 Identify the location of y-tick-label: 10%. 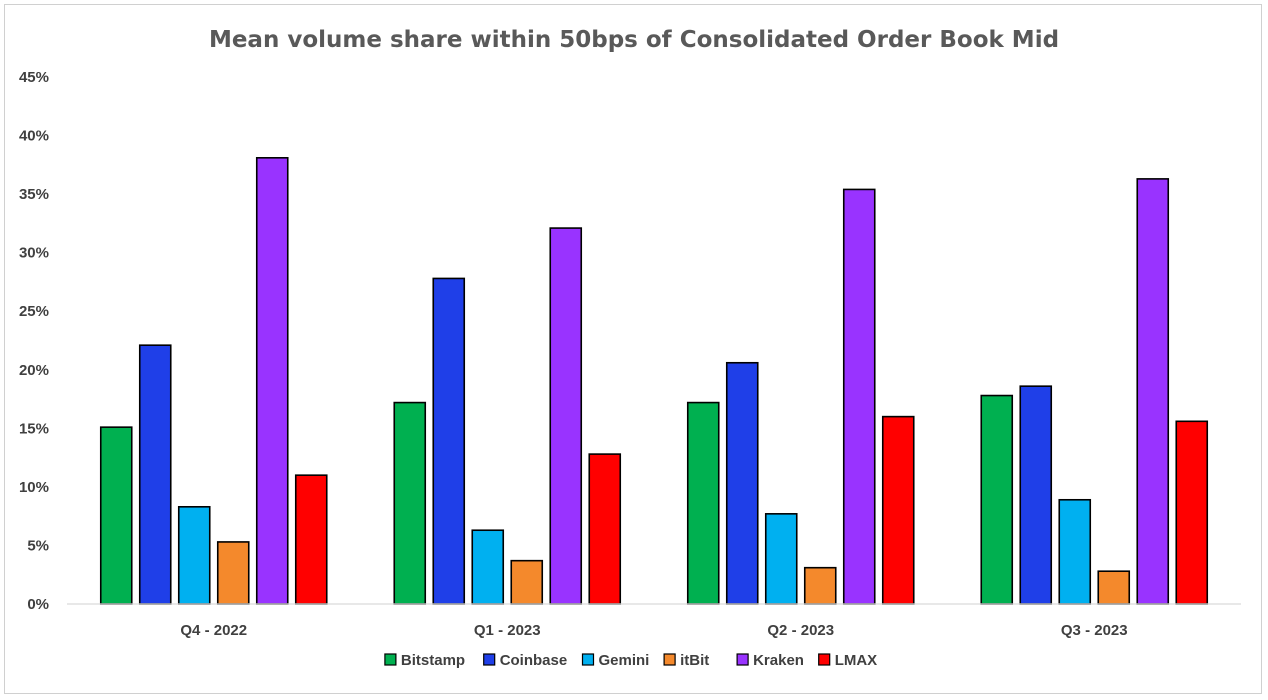
(34, 487).